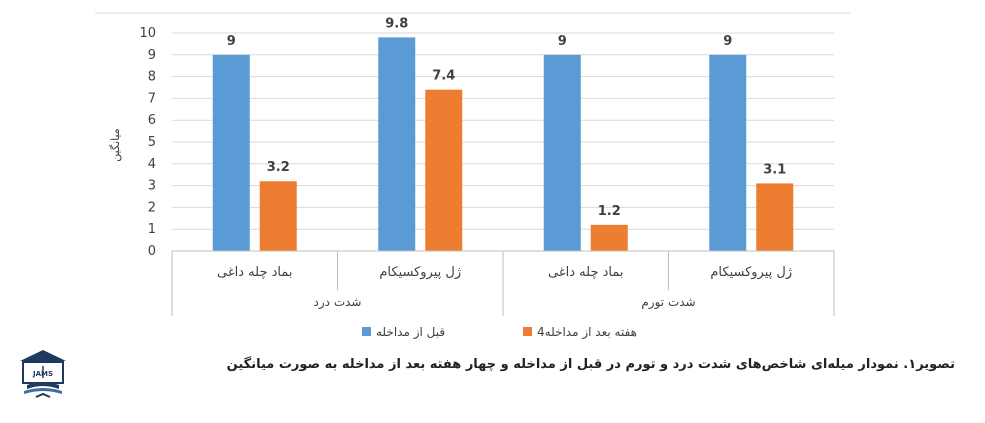  Describe the element at coordinates (499, 332) in the screenshot. I see `legend: قبل از مداخله 4هفته بعد از مداخله` at that location.